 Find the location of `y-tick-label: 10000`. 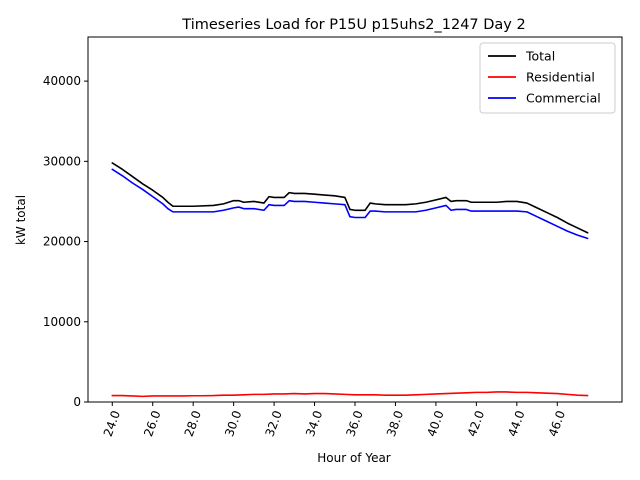

y-tick-label: 10000 is located at coordinates (62, 322).